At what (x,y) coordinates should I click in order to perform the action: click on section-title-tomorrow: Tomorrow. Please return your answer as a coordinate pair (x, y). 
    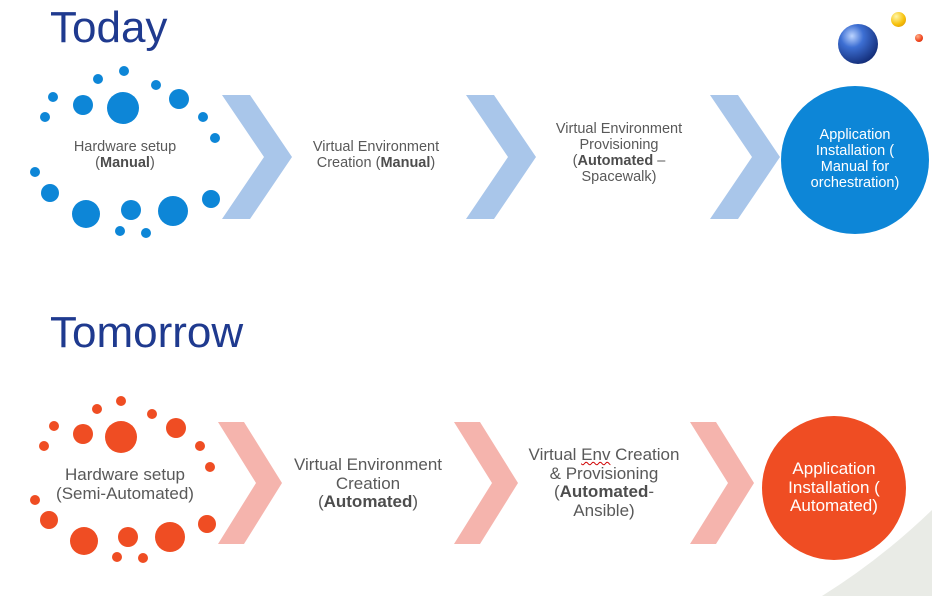
    Looking at the image, I should click on (147, 332).